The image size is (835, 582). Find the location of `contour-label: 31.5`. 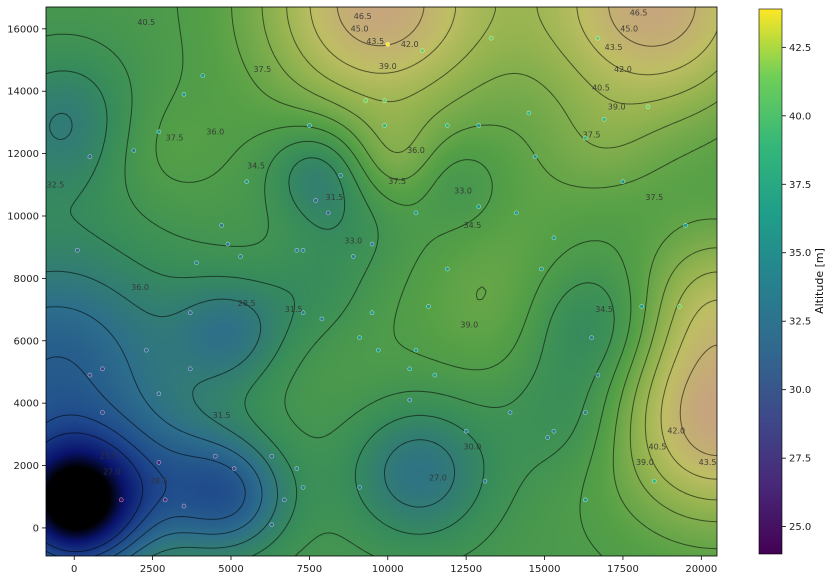

contour-label: 31.5 is located at coordinates (294, 309).